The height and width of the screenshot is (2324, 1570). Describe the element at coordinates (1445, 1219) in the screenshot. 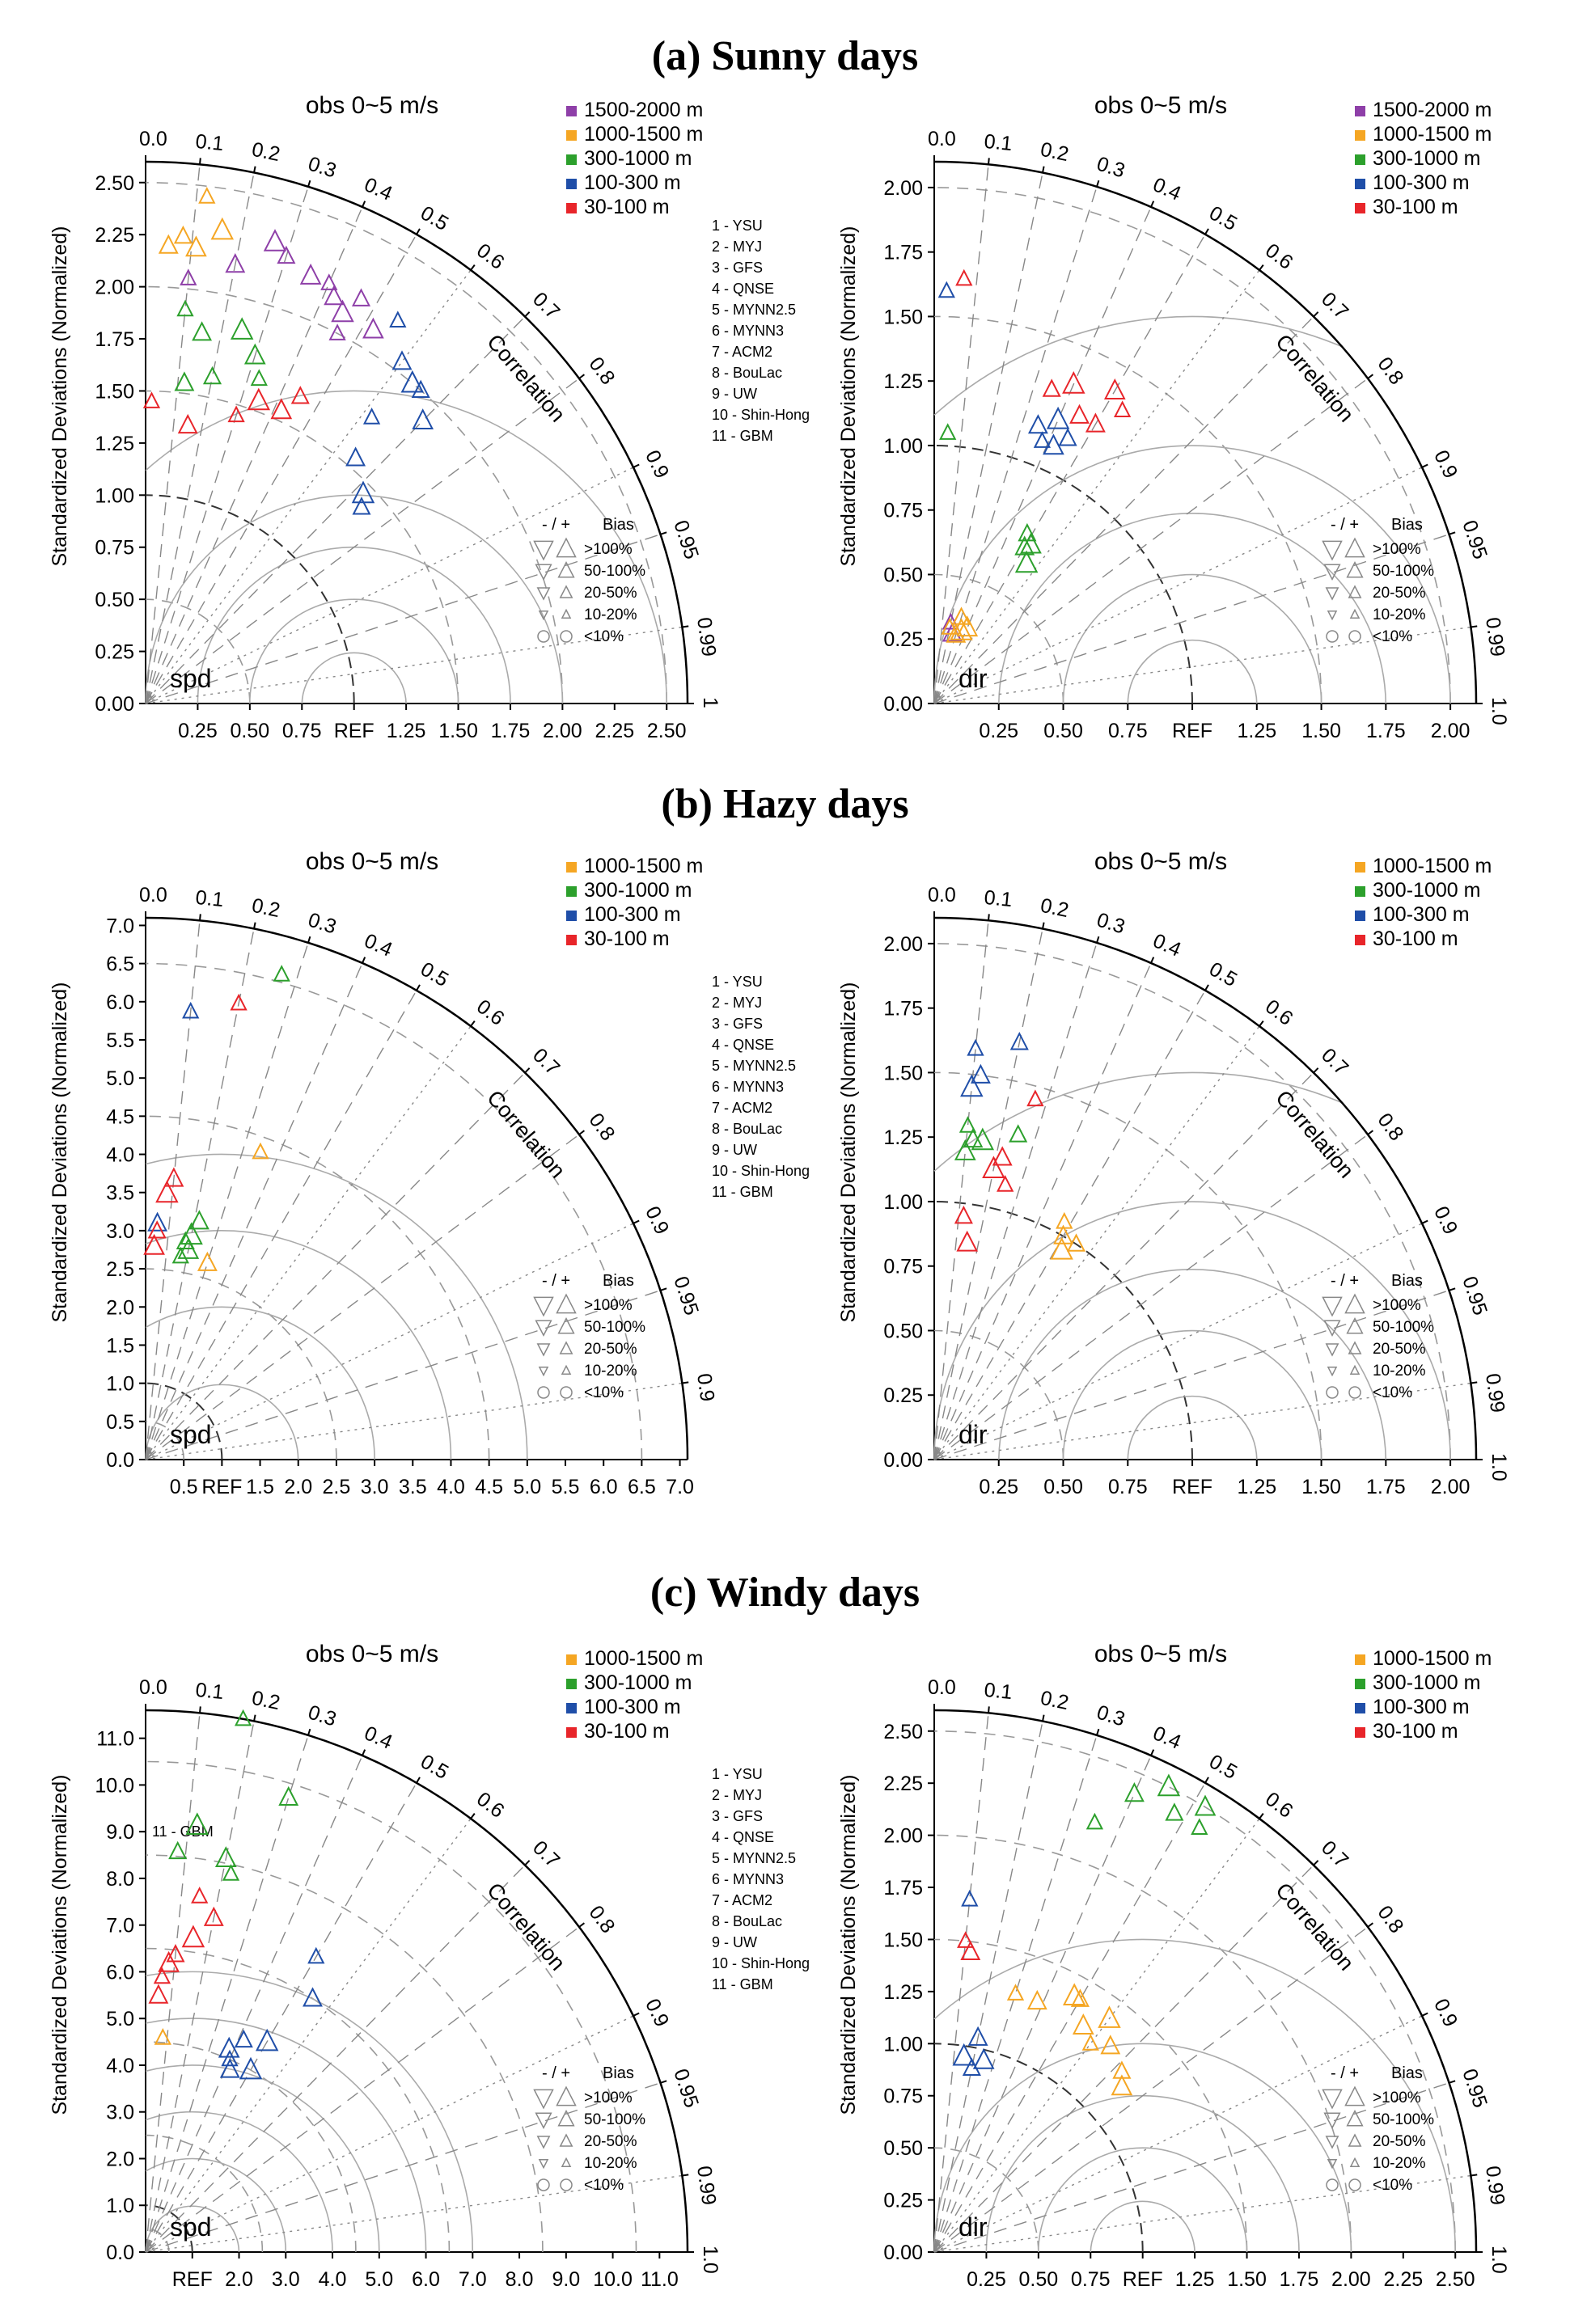

I see `correlation-tick-label: 0.9` at that location.